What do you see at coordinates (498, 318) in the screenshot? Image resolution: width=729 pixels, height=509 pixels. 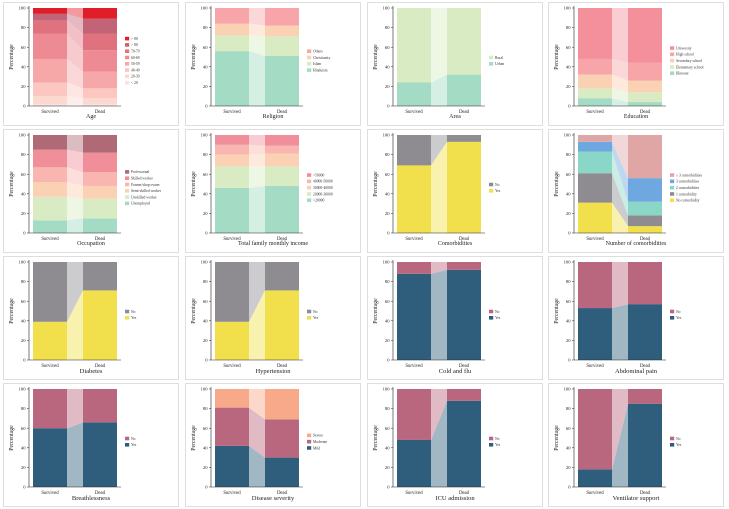 I see `legend-label: Yes` at bounding box center [498, 318].